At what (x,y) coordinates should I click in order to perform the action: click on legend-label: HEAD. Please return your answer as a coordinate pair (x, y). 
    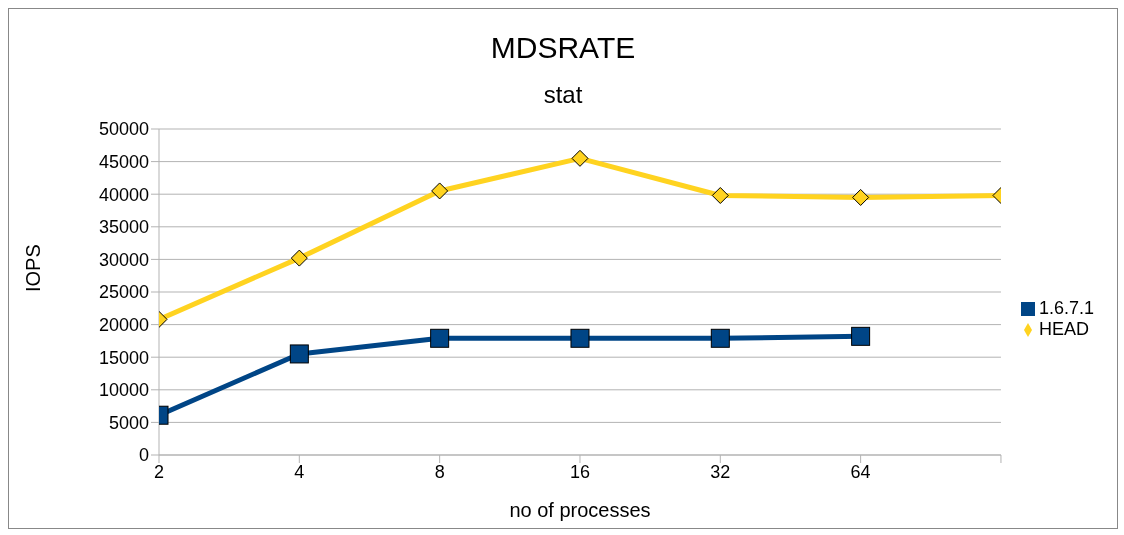
    Looking at the image, I should click on (1063, 329).